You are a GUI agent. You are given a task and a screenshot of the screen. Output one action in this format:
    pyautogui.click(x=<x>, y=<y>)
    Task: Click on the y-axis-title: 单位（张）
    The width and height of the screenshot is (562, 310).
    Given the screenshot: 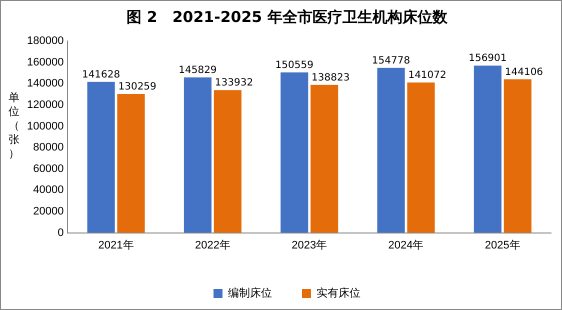 What is the action you would take?
    pyautogui.click(x=14, y=126)
    